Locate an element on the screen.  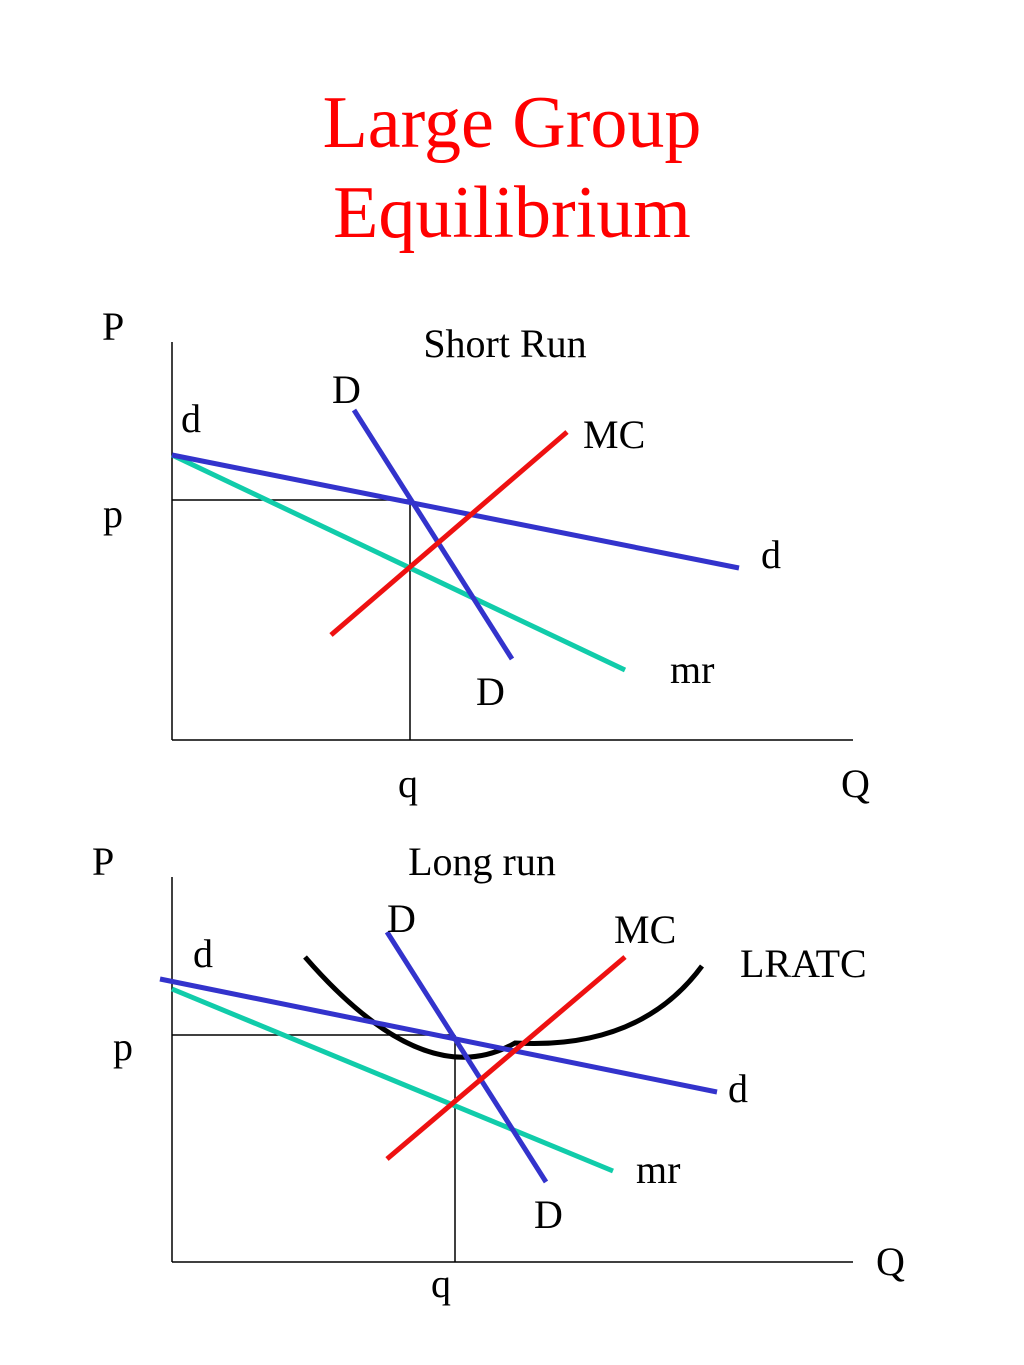
lr-D-top-label: D is located at coordinates (401, 918).